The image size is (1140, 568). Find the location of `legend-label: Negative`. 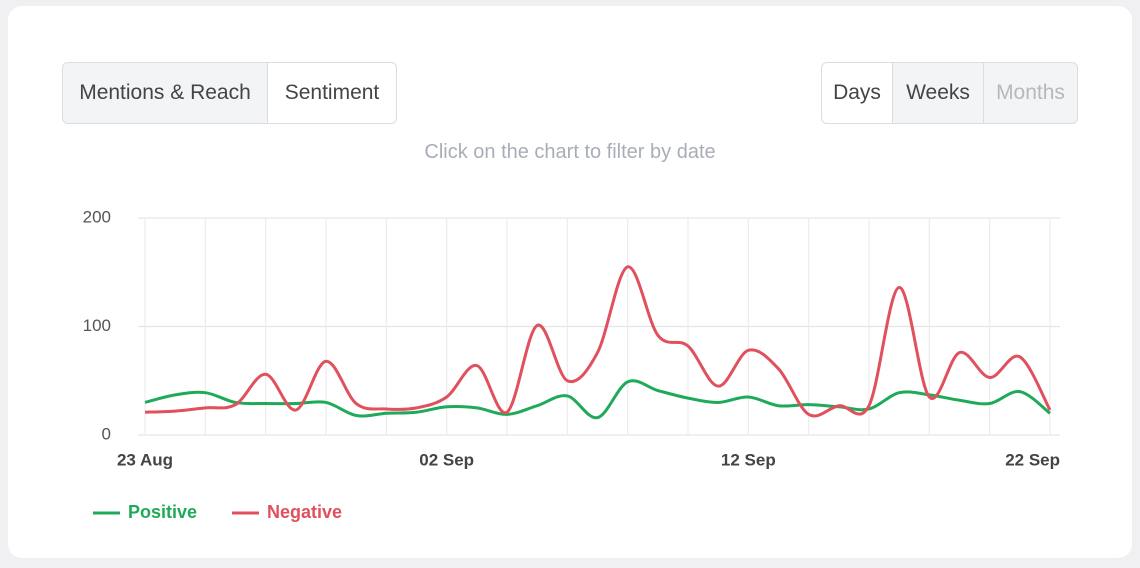

legend-label: Negative is located at coordinates (304, 512).